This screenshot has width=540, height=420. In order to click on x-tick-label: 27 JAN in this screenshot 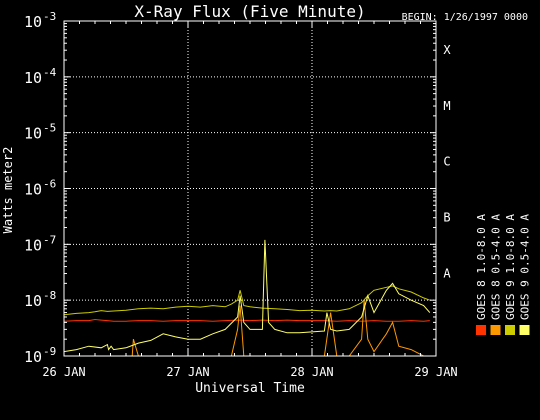, I will do `click(187, 372)`.